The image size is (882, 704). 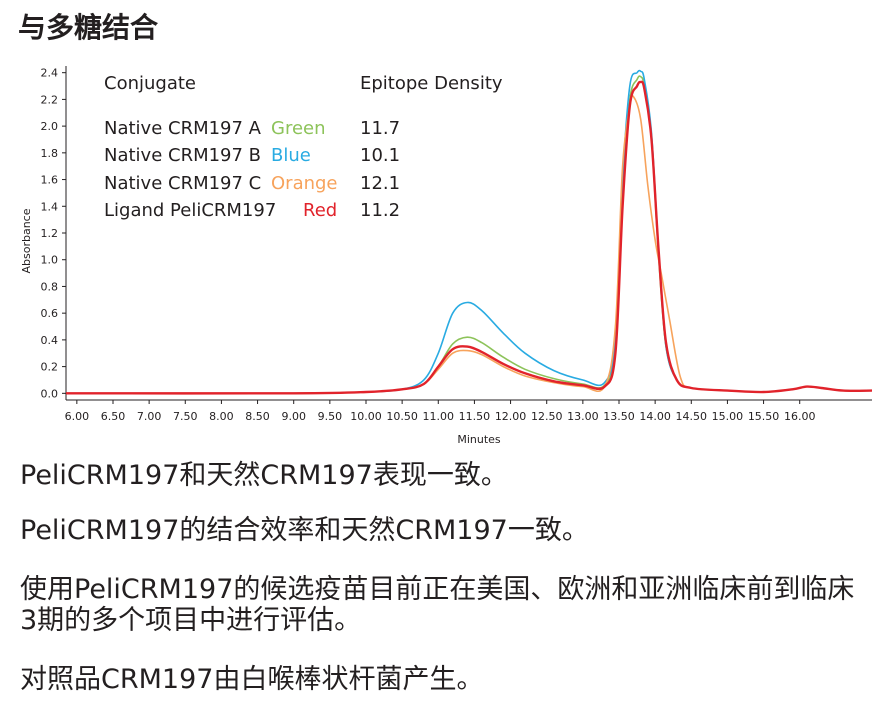 What do you see at coordinates (475, 416) in the screenshot?
I see `x-tick-label: 11.50` at bounding box center [475, 416].